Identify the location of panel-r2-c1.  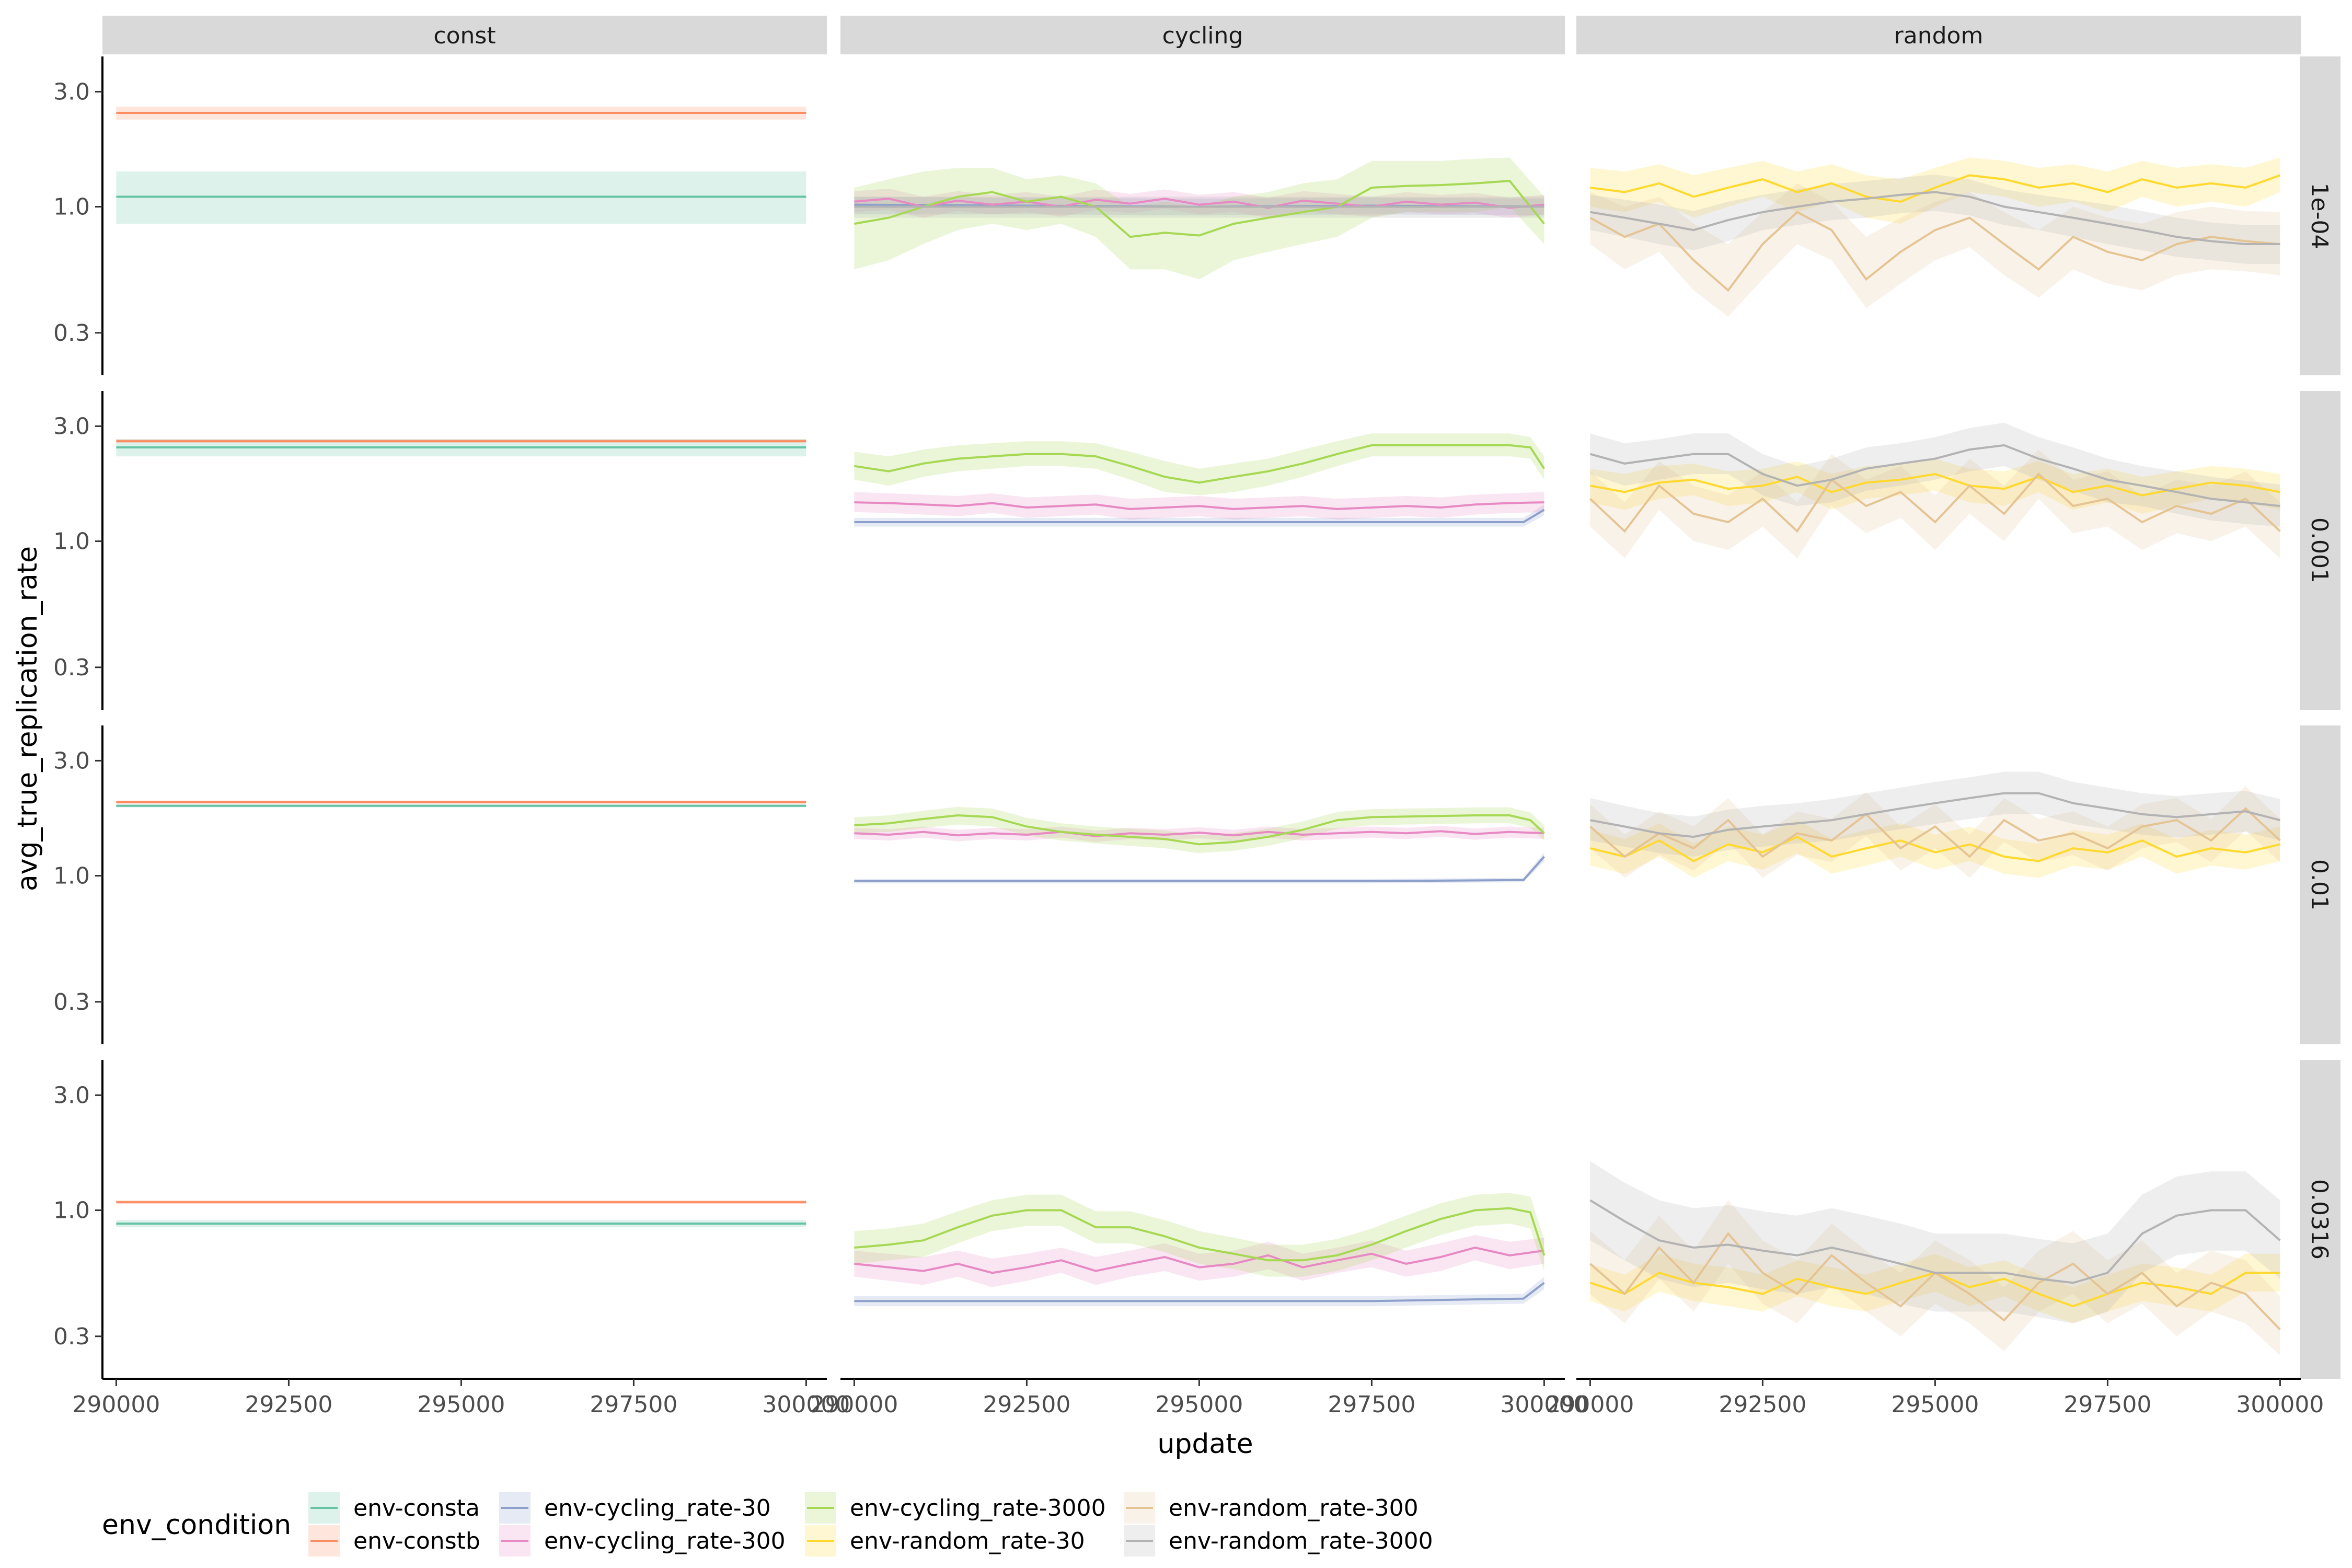
(1199, 845).